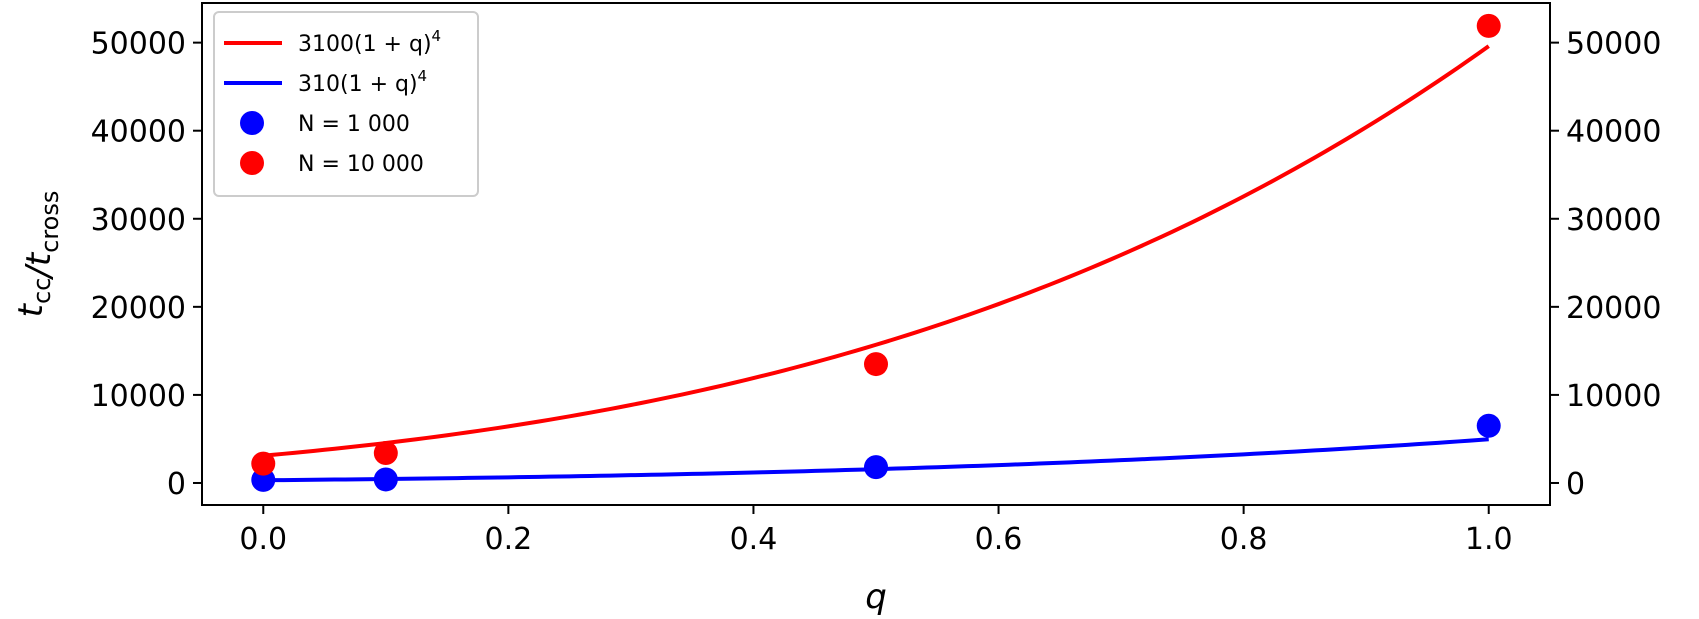 The image size is (1699, 619). I want to click on x-tick-label: 1.0, so click(1489, 539).